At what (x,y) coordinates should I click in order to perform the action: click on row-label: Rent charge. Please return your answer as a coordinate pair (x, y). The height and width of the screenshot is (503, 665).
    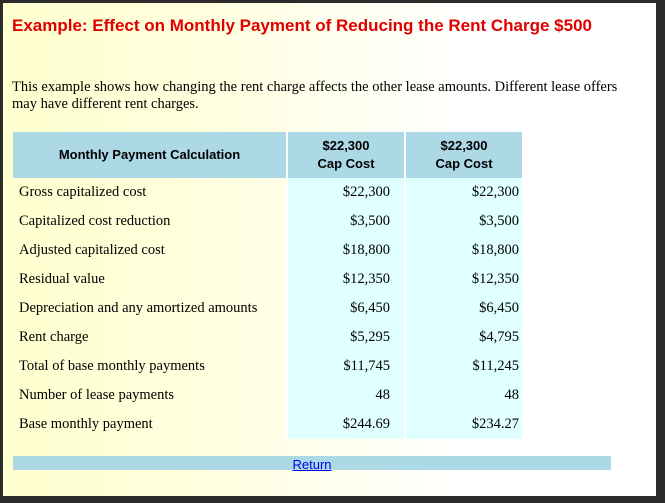
    Looking at the image, I should click on (54, 337).